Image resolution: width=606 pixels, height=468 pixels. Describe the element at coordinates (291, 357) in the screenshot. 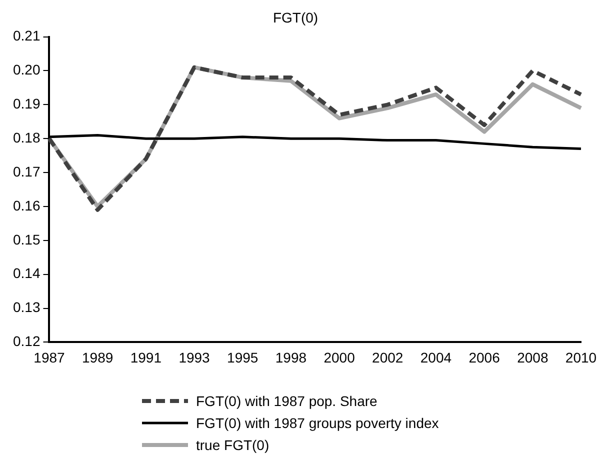

I see `x-tick-label: 1998` at that location.